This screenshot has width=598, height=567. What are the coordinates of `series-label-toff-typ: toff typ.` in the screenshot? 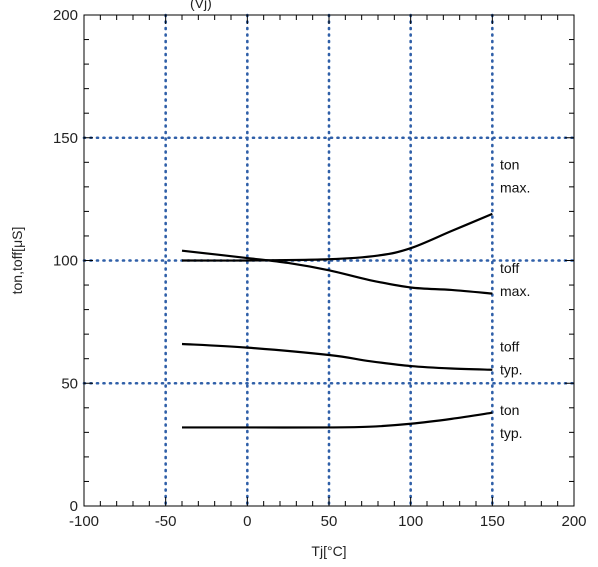 It's located at (511, 357).